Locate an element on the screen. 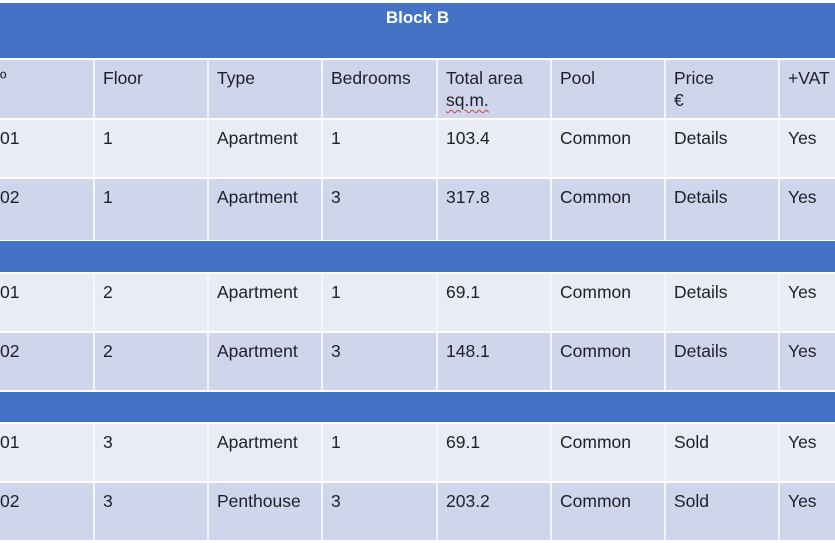  cell-text: 02 is located at coordinates (10, 197).